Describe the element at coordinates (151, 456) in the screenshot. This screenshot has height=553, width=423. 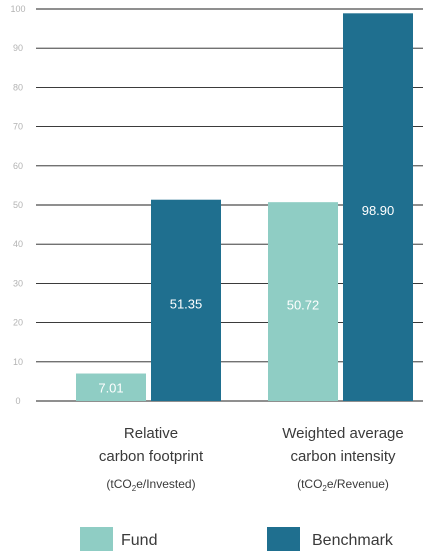
I see `category-label: carbon footprint` at that location.